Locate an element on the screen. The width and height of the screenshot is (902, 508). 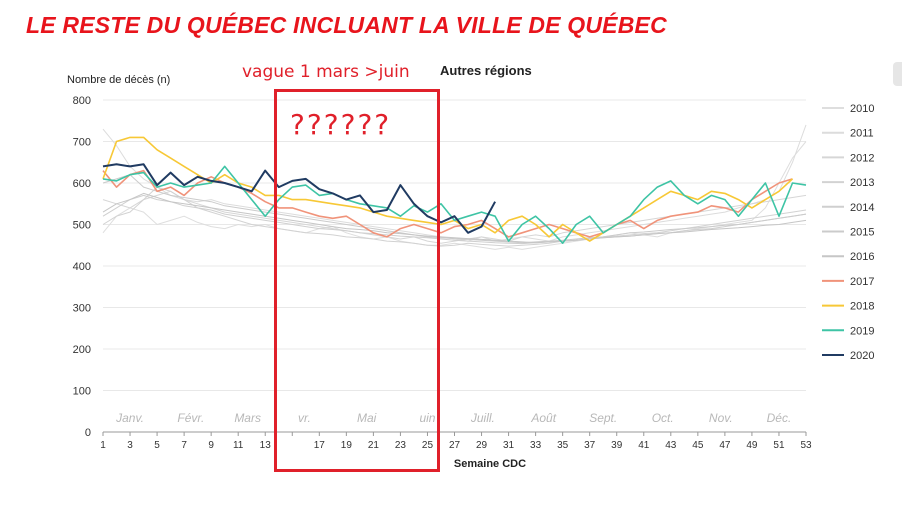
legend-label: 2010 is located at coordinates (862, 109).